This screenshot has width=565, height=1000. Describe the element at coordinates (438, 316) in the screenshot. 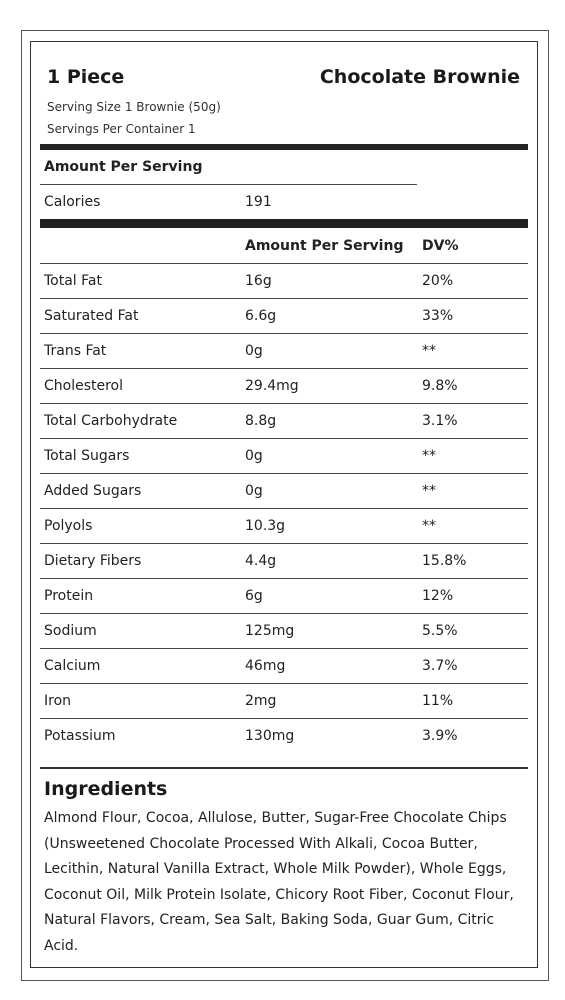

I see `nutrient-dv: 33%` at that location.